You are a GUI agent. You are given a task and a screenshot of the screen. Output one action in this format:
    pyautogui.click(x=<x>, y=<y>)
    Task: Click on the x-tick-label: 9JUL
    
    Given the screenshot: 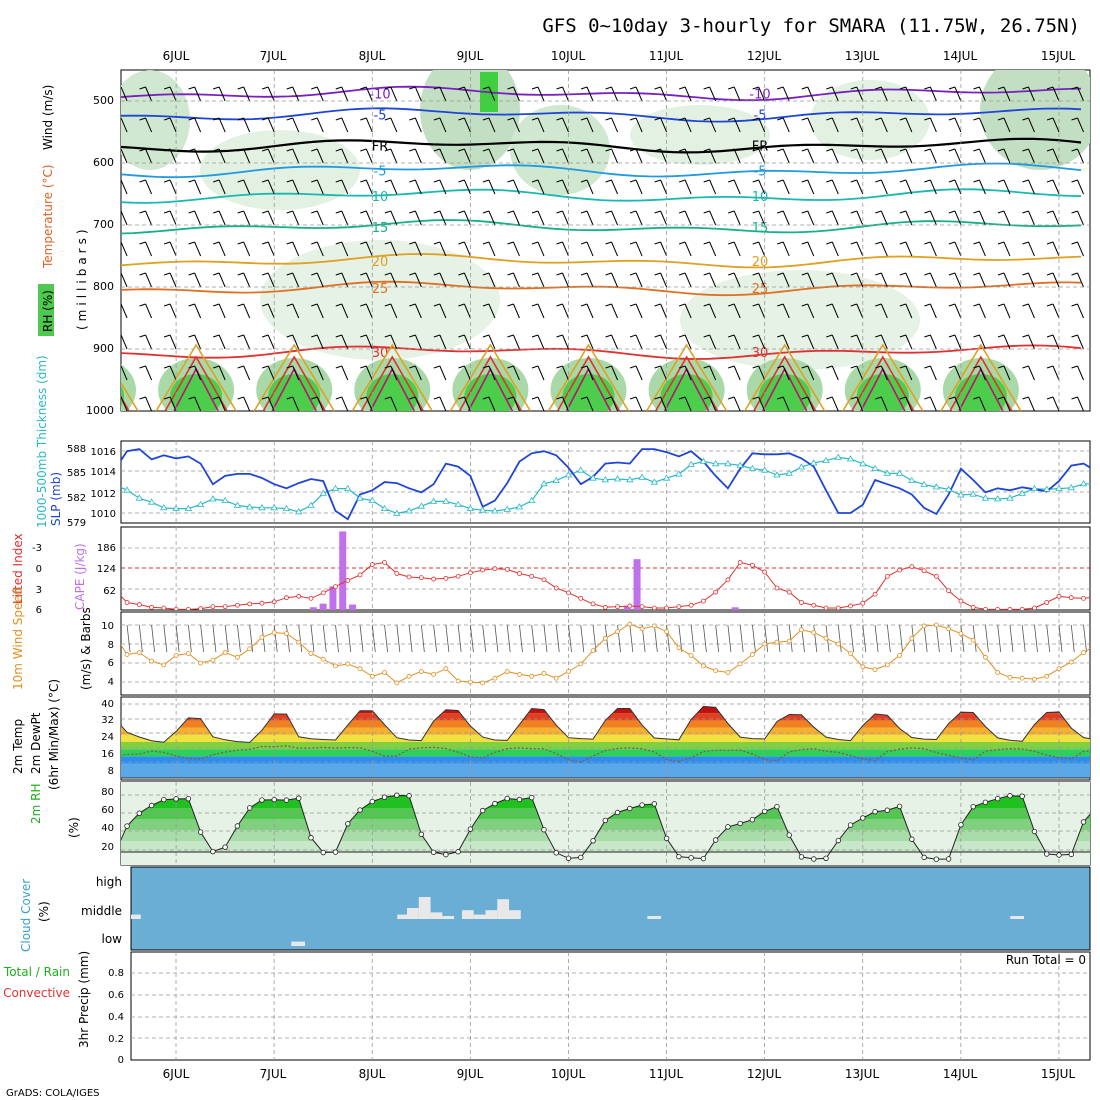 What is the action you would take?
    pyautogui.click(x=470, y=1074)
    